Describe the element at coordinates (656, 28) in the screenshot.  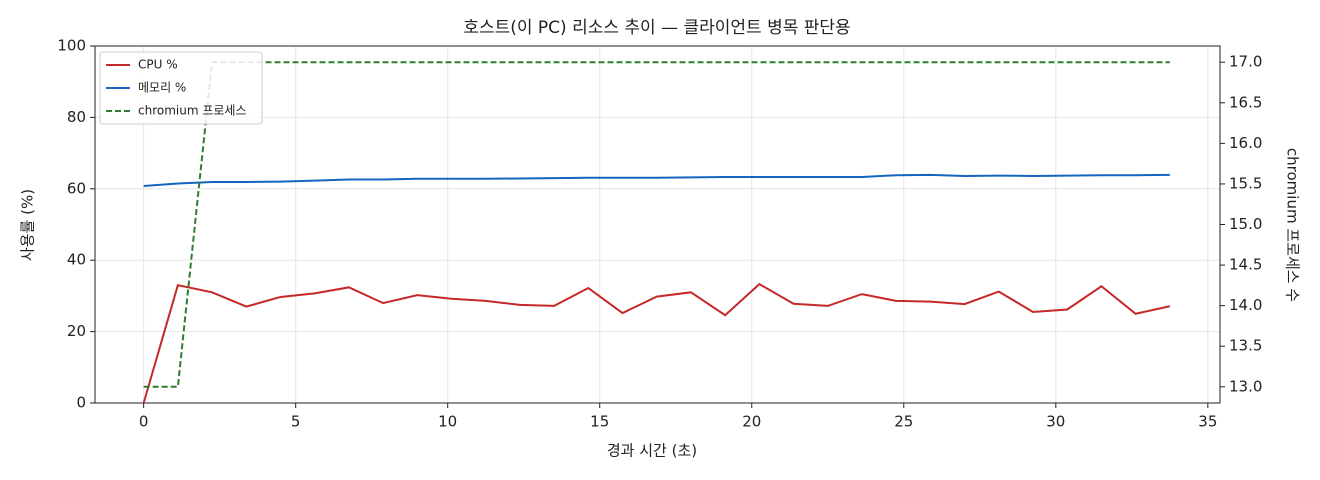
I see `chart-title: 호스트(이 PC) 리소스 추이 — 클라이언트 병목 판단용` at that location.